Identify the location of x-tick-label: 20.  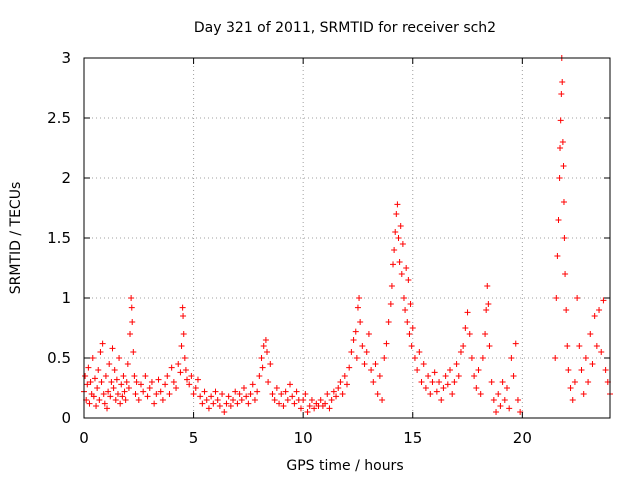
(522, 438).